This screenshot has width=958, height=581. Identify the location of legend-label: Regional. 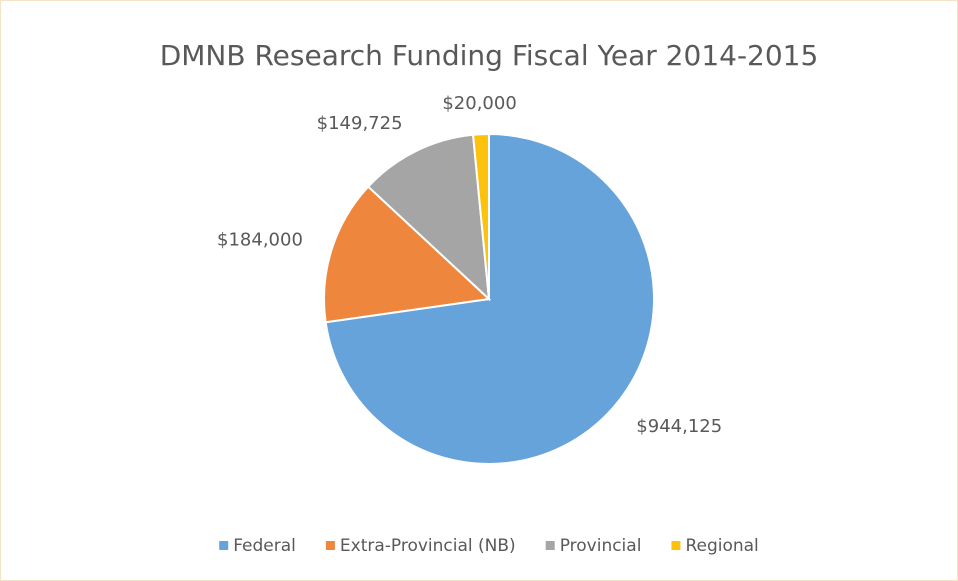
(721, 546).